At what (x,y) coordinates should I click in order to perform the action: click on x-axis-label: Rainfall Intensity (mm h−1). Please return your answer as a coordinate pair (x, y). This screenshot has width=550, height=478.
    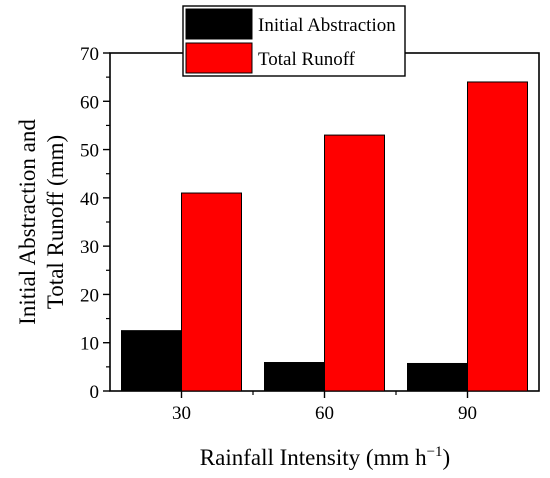
    Looking at the image, I should click on (325, 457).